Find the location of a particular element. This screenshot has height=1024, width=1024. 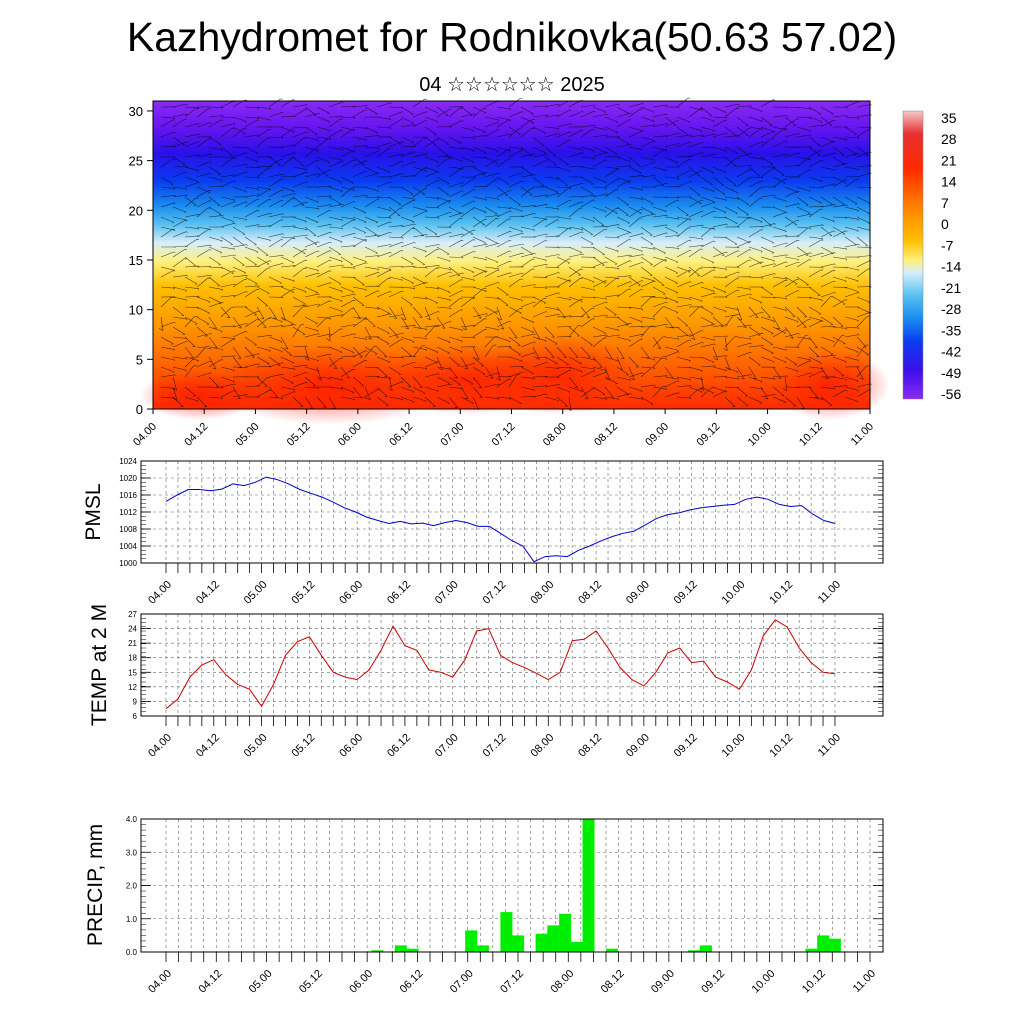

temperature-series-line is located at coordinates (500, 664).